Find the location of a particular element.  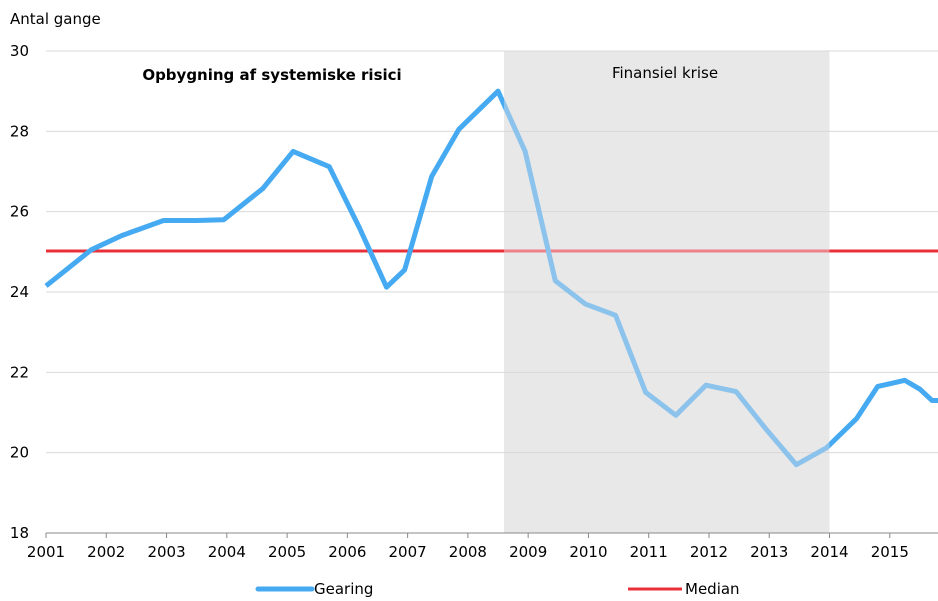

legend-gearing-label: Gearing is located at coordinates (343, 588).